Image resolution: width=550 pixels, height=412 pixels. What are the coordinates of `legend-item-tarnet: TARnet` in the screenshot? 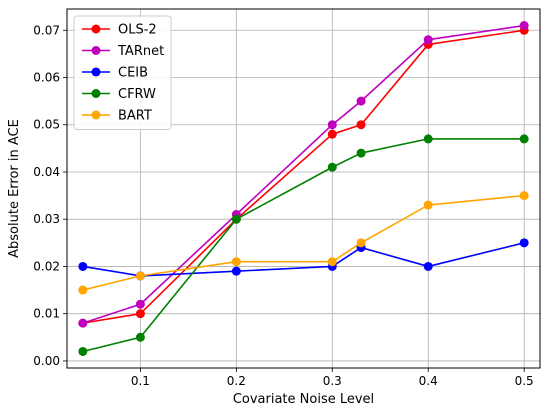 It's located at (123, 51).